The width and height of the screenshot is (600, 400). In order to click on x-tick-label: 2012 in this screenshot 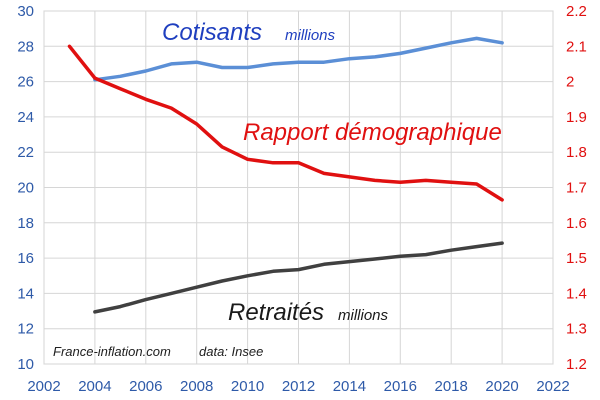, I will do `click(298, 386)`.